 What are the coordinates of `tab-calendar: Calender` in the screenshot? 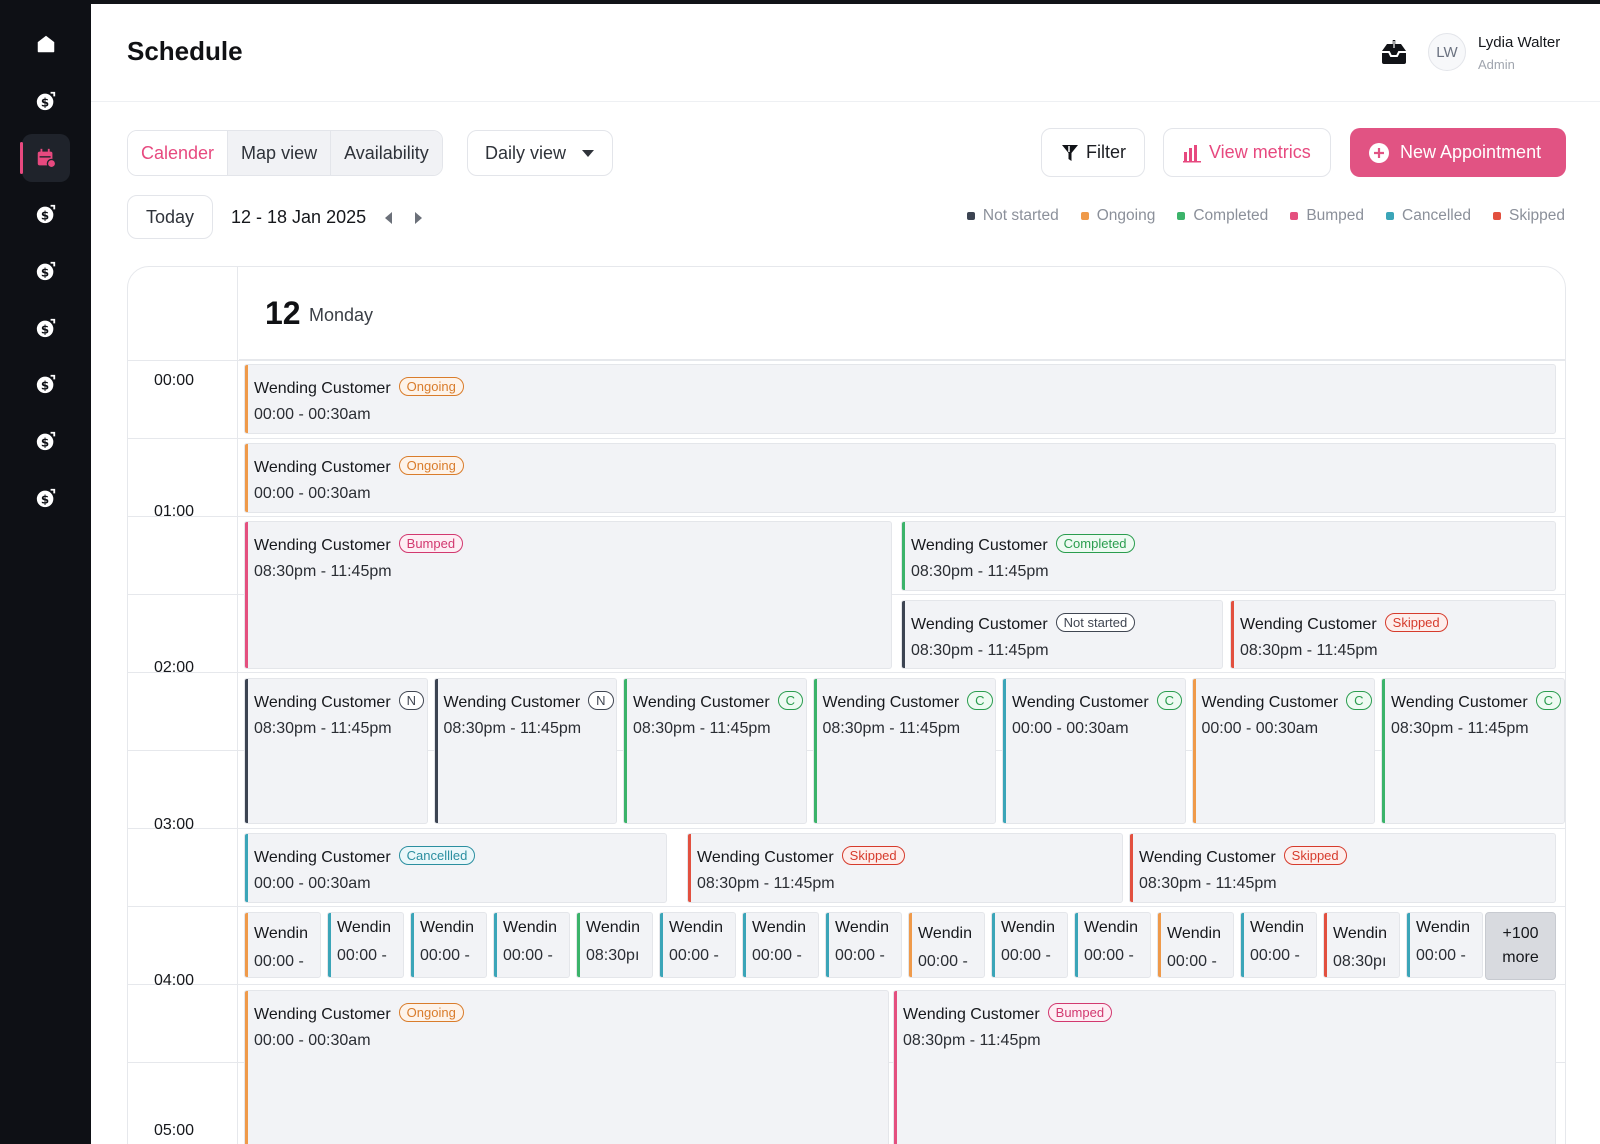 It's located at (178, 153).